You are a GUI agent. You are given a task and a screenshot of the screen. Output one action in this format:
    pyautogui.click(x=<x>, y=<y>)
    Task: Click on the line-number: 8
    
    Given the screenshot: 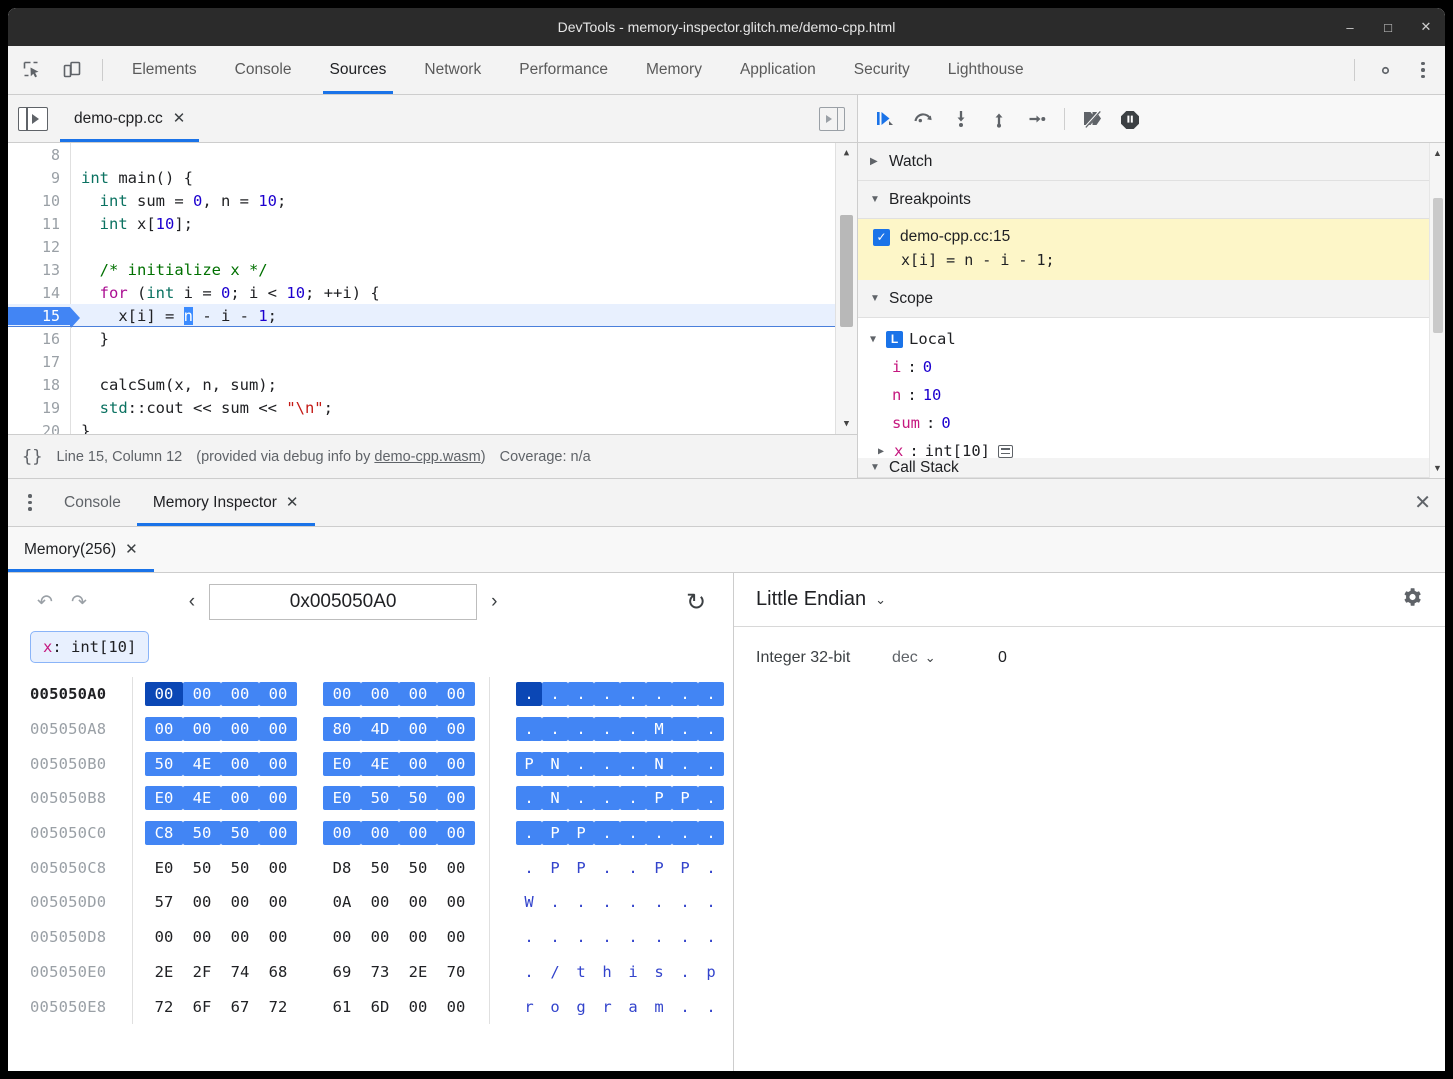 What is the action you would take?
    pyautogui.click(x=55, y=154)
    